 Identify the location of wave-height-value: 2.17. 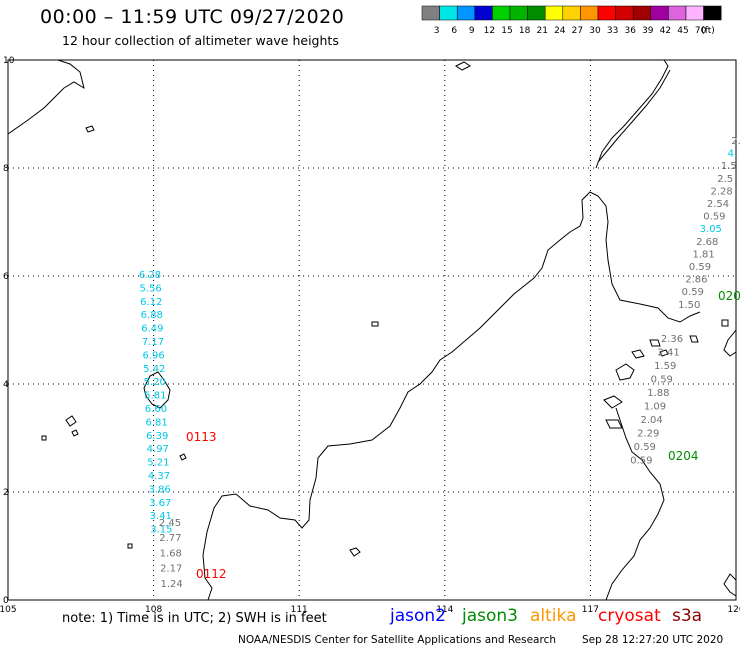
(171, 569).